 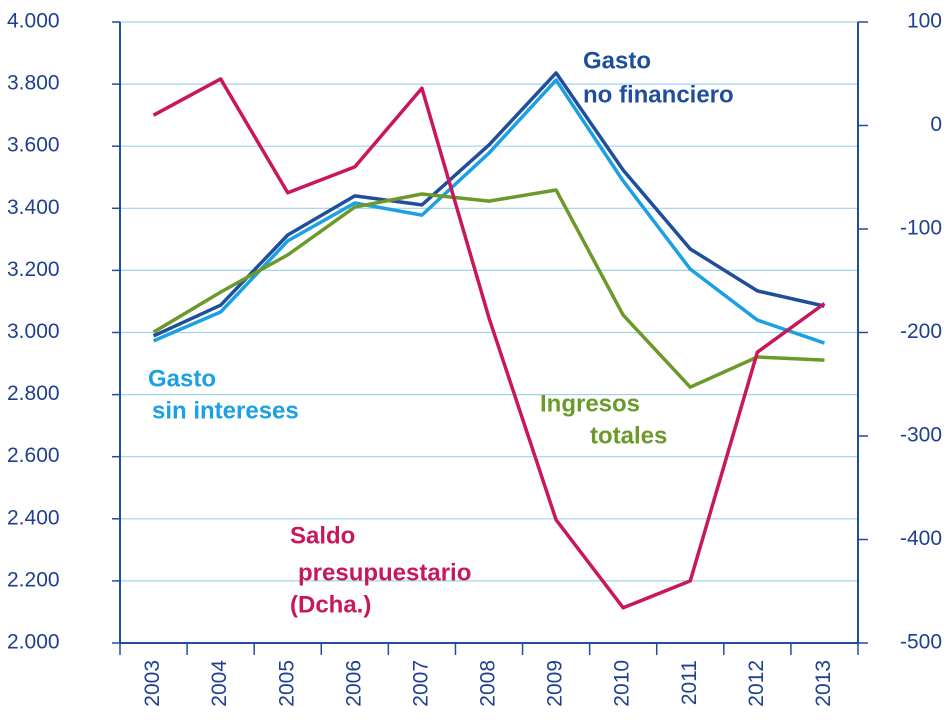 What do you see at coordinates (33, 269) in the screenshot?
I see `y-tick-label: 3.200` at bounding box center [33, 269].